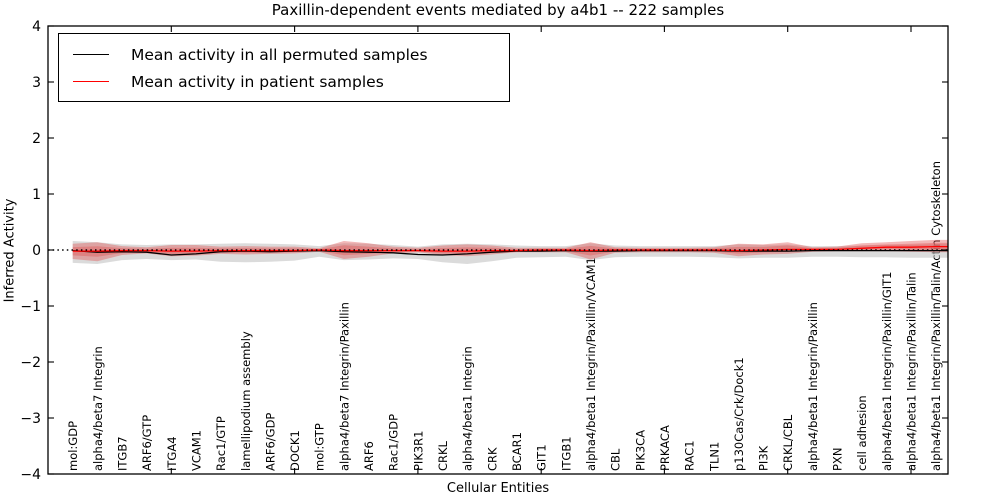  What do you see at coordinates (36, 83) in the screenshot?
I see `y-tick-label: 3` at bounding box center [36, 83].